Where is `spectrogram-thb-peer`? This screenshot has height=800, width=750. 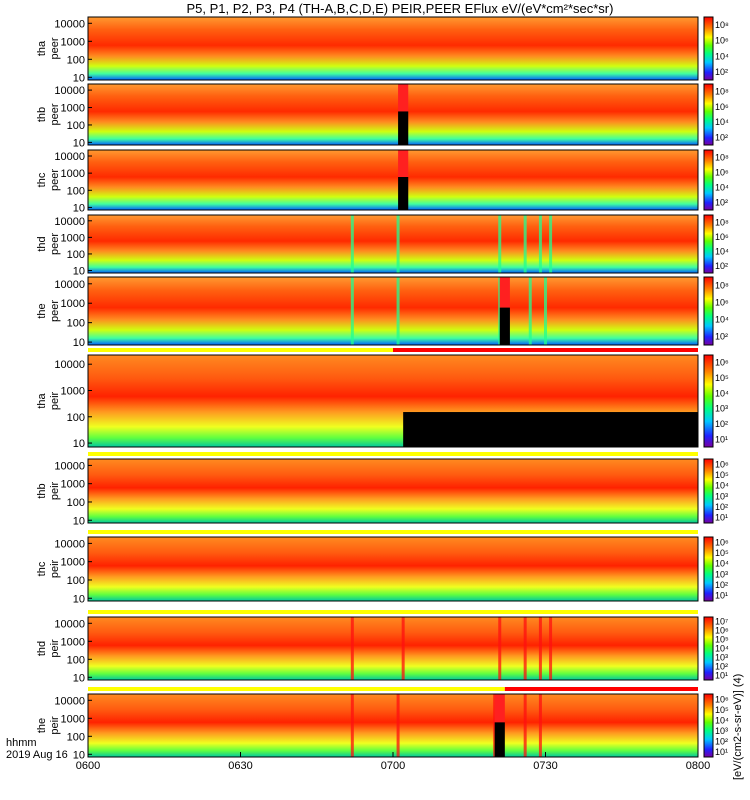 spectrogram-thb-peer is located at coordinates (393, 114).